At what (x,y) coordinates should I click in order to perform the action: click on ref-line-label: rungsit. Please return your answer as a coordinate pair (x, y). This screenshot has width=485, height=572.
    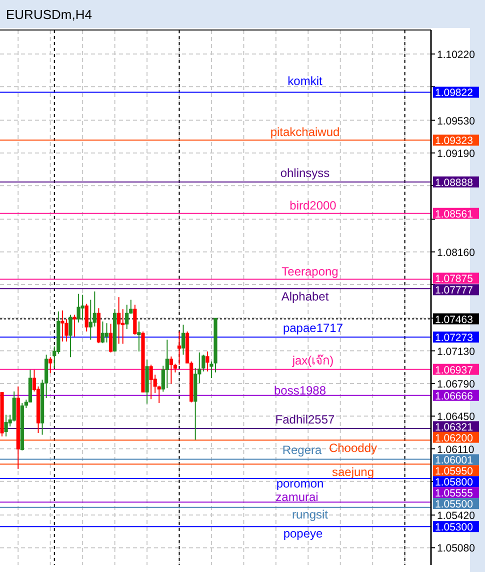
    Looking at the image, I should click on (310, 514).